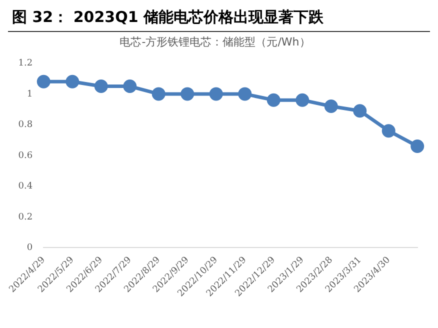  I want to click on y-tick-label: 1, so click(29, 94).